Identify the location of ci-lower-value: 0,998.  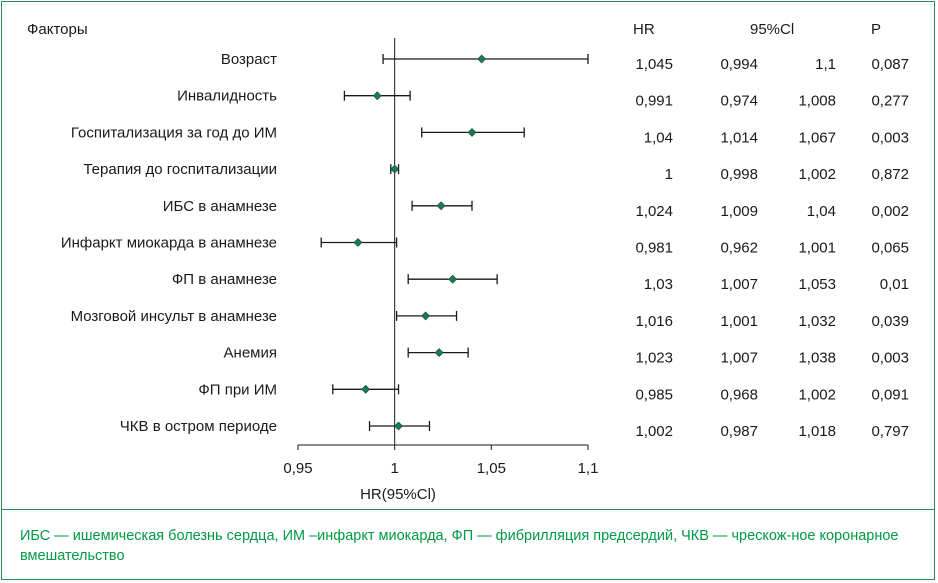
(739, 174).